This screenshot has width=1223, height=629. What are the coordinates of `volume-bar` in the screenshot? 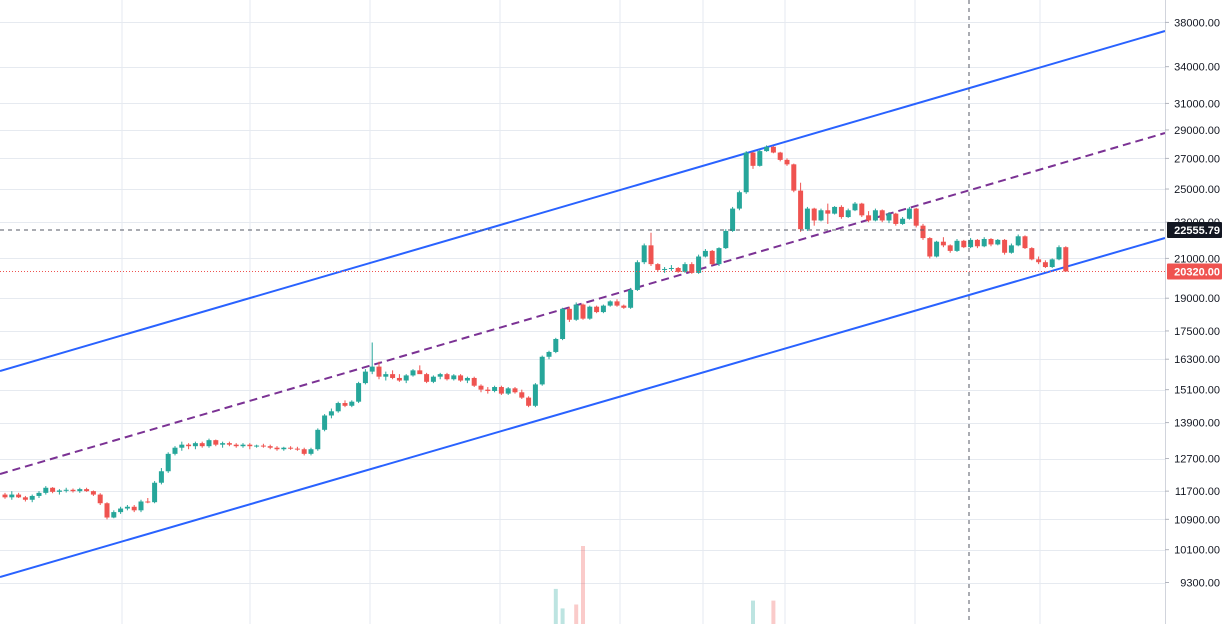 It's located at (583, 585).